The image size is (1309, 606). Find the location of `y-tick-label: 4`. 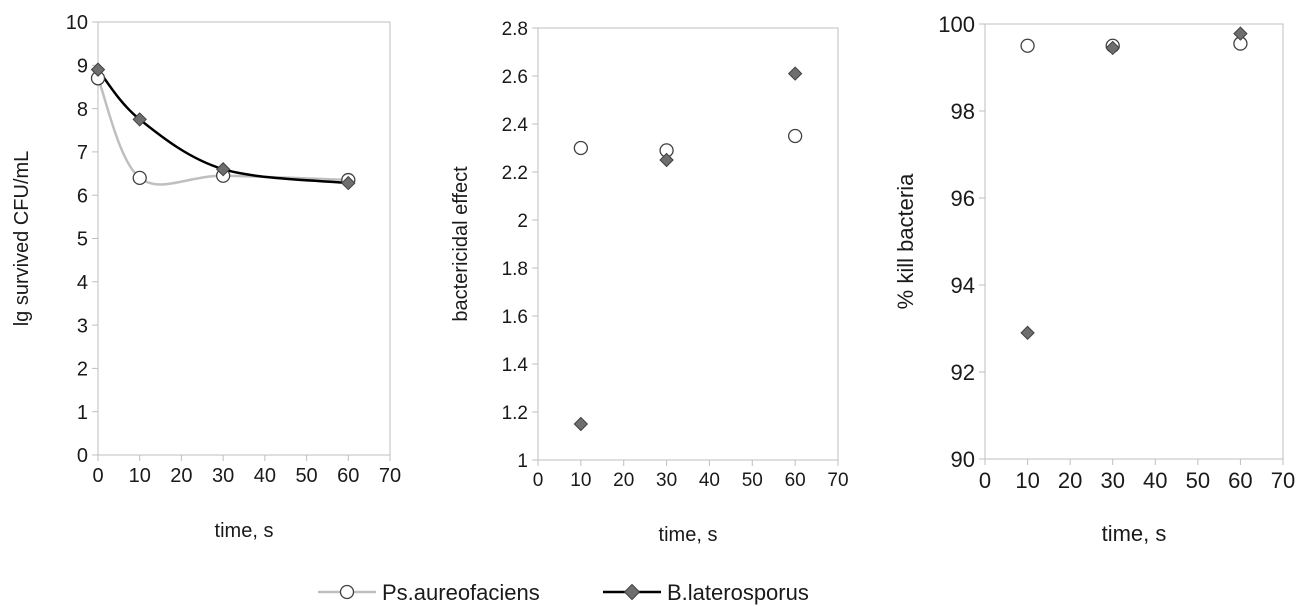

y-tick-label: 4 is located at coordinates (82, 283).